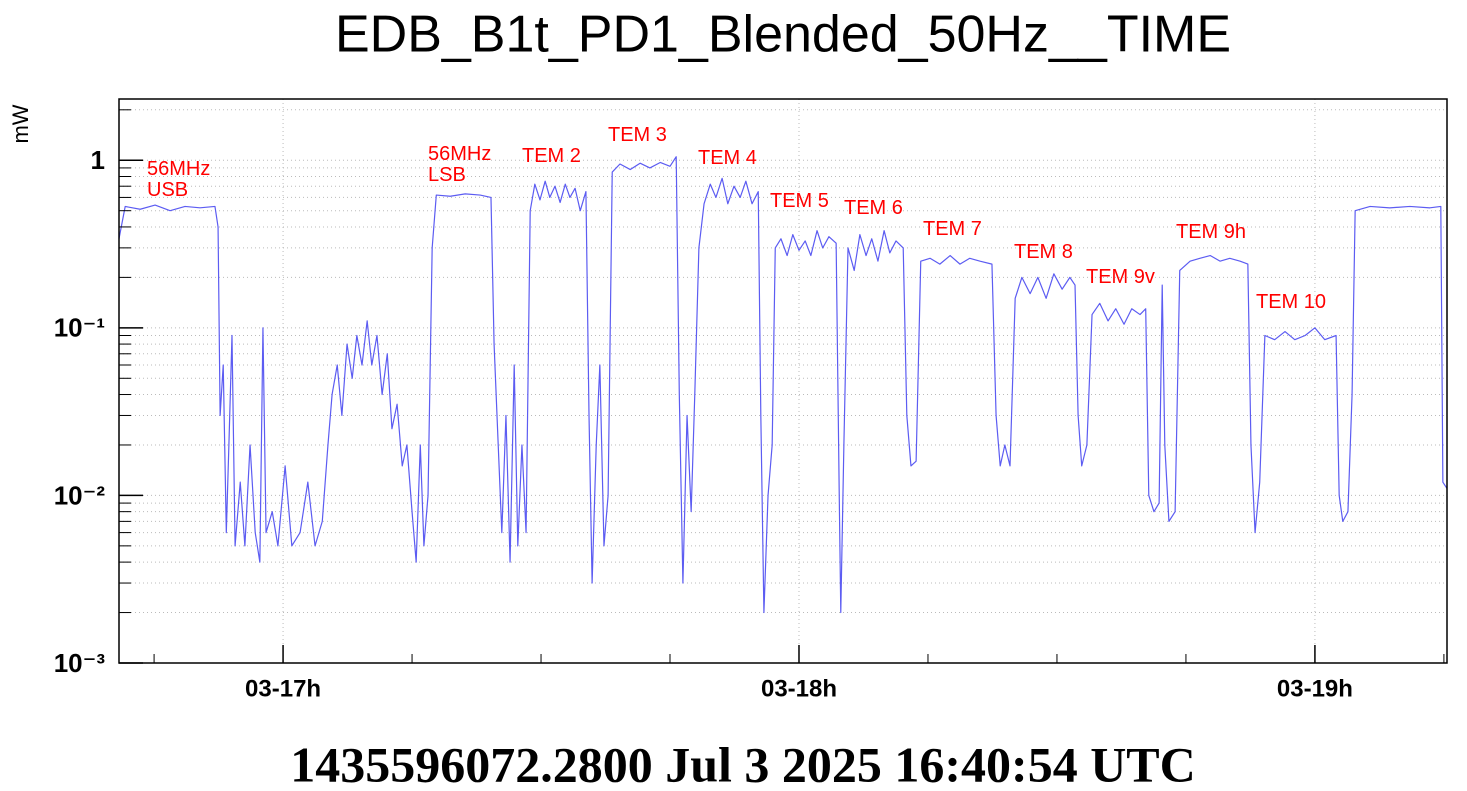 This screenshot has width=1467, height=791. What do you see at coordinates (283, 688) in the screenshot?
I see `x-tick-label: 03-17h` at bounding box center [283, 688].